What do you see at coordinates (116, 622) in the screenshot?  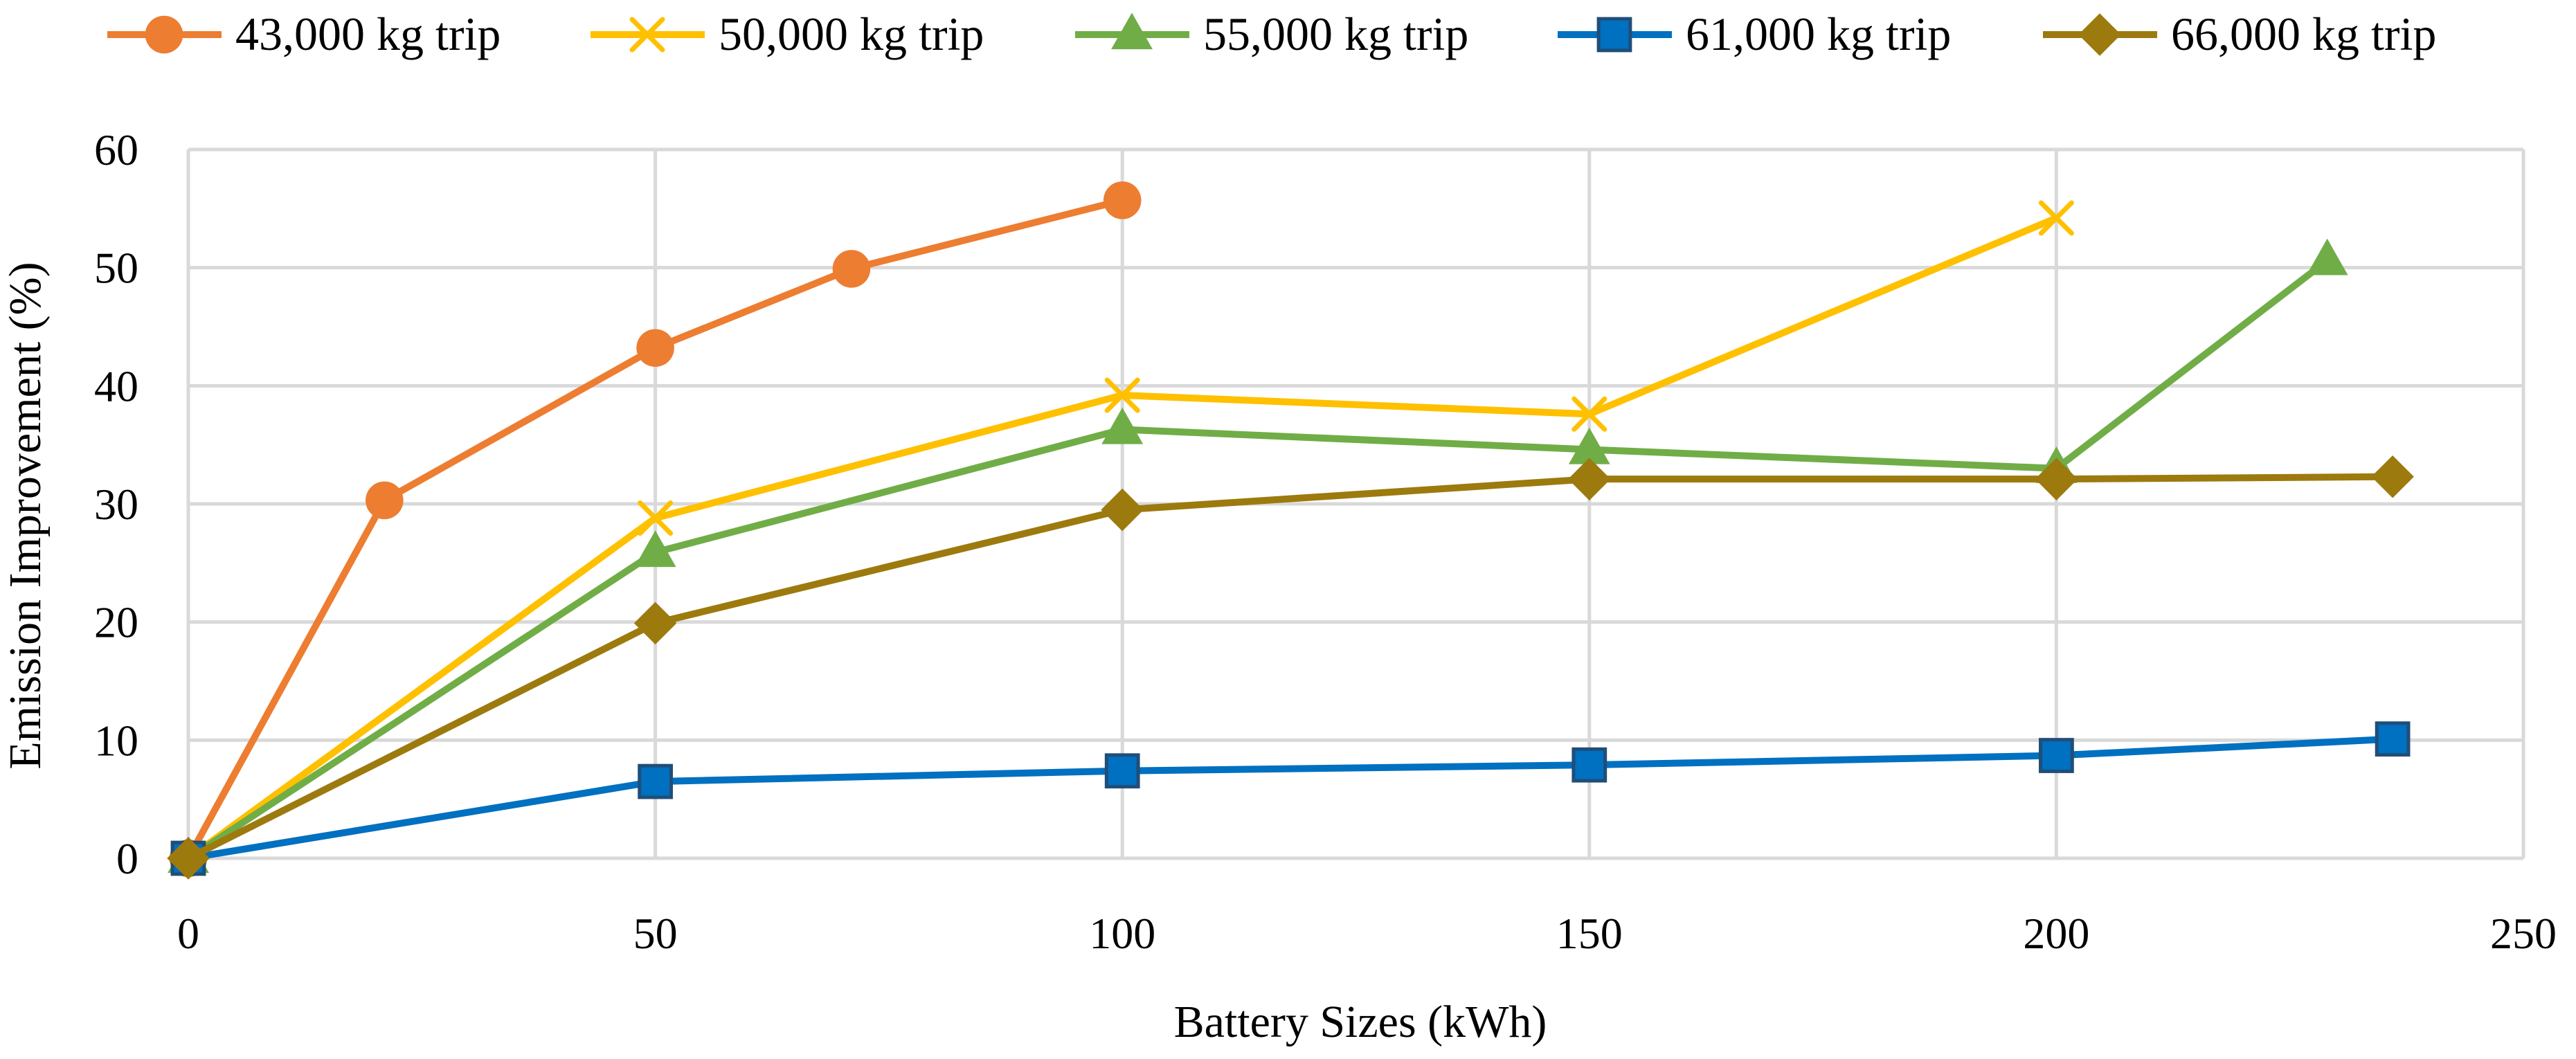 I see `y-tick-label: 20` at bounding box center [116, 622].